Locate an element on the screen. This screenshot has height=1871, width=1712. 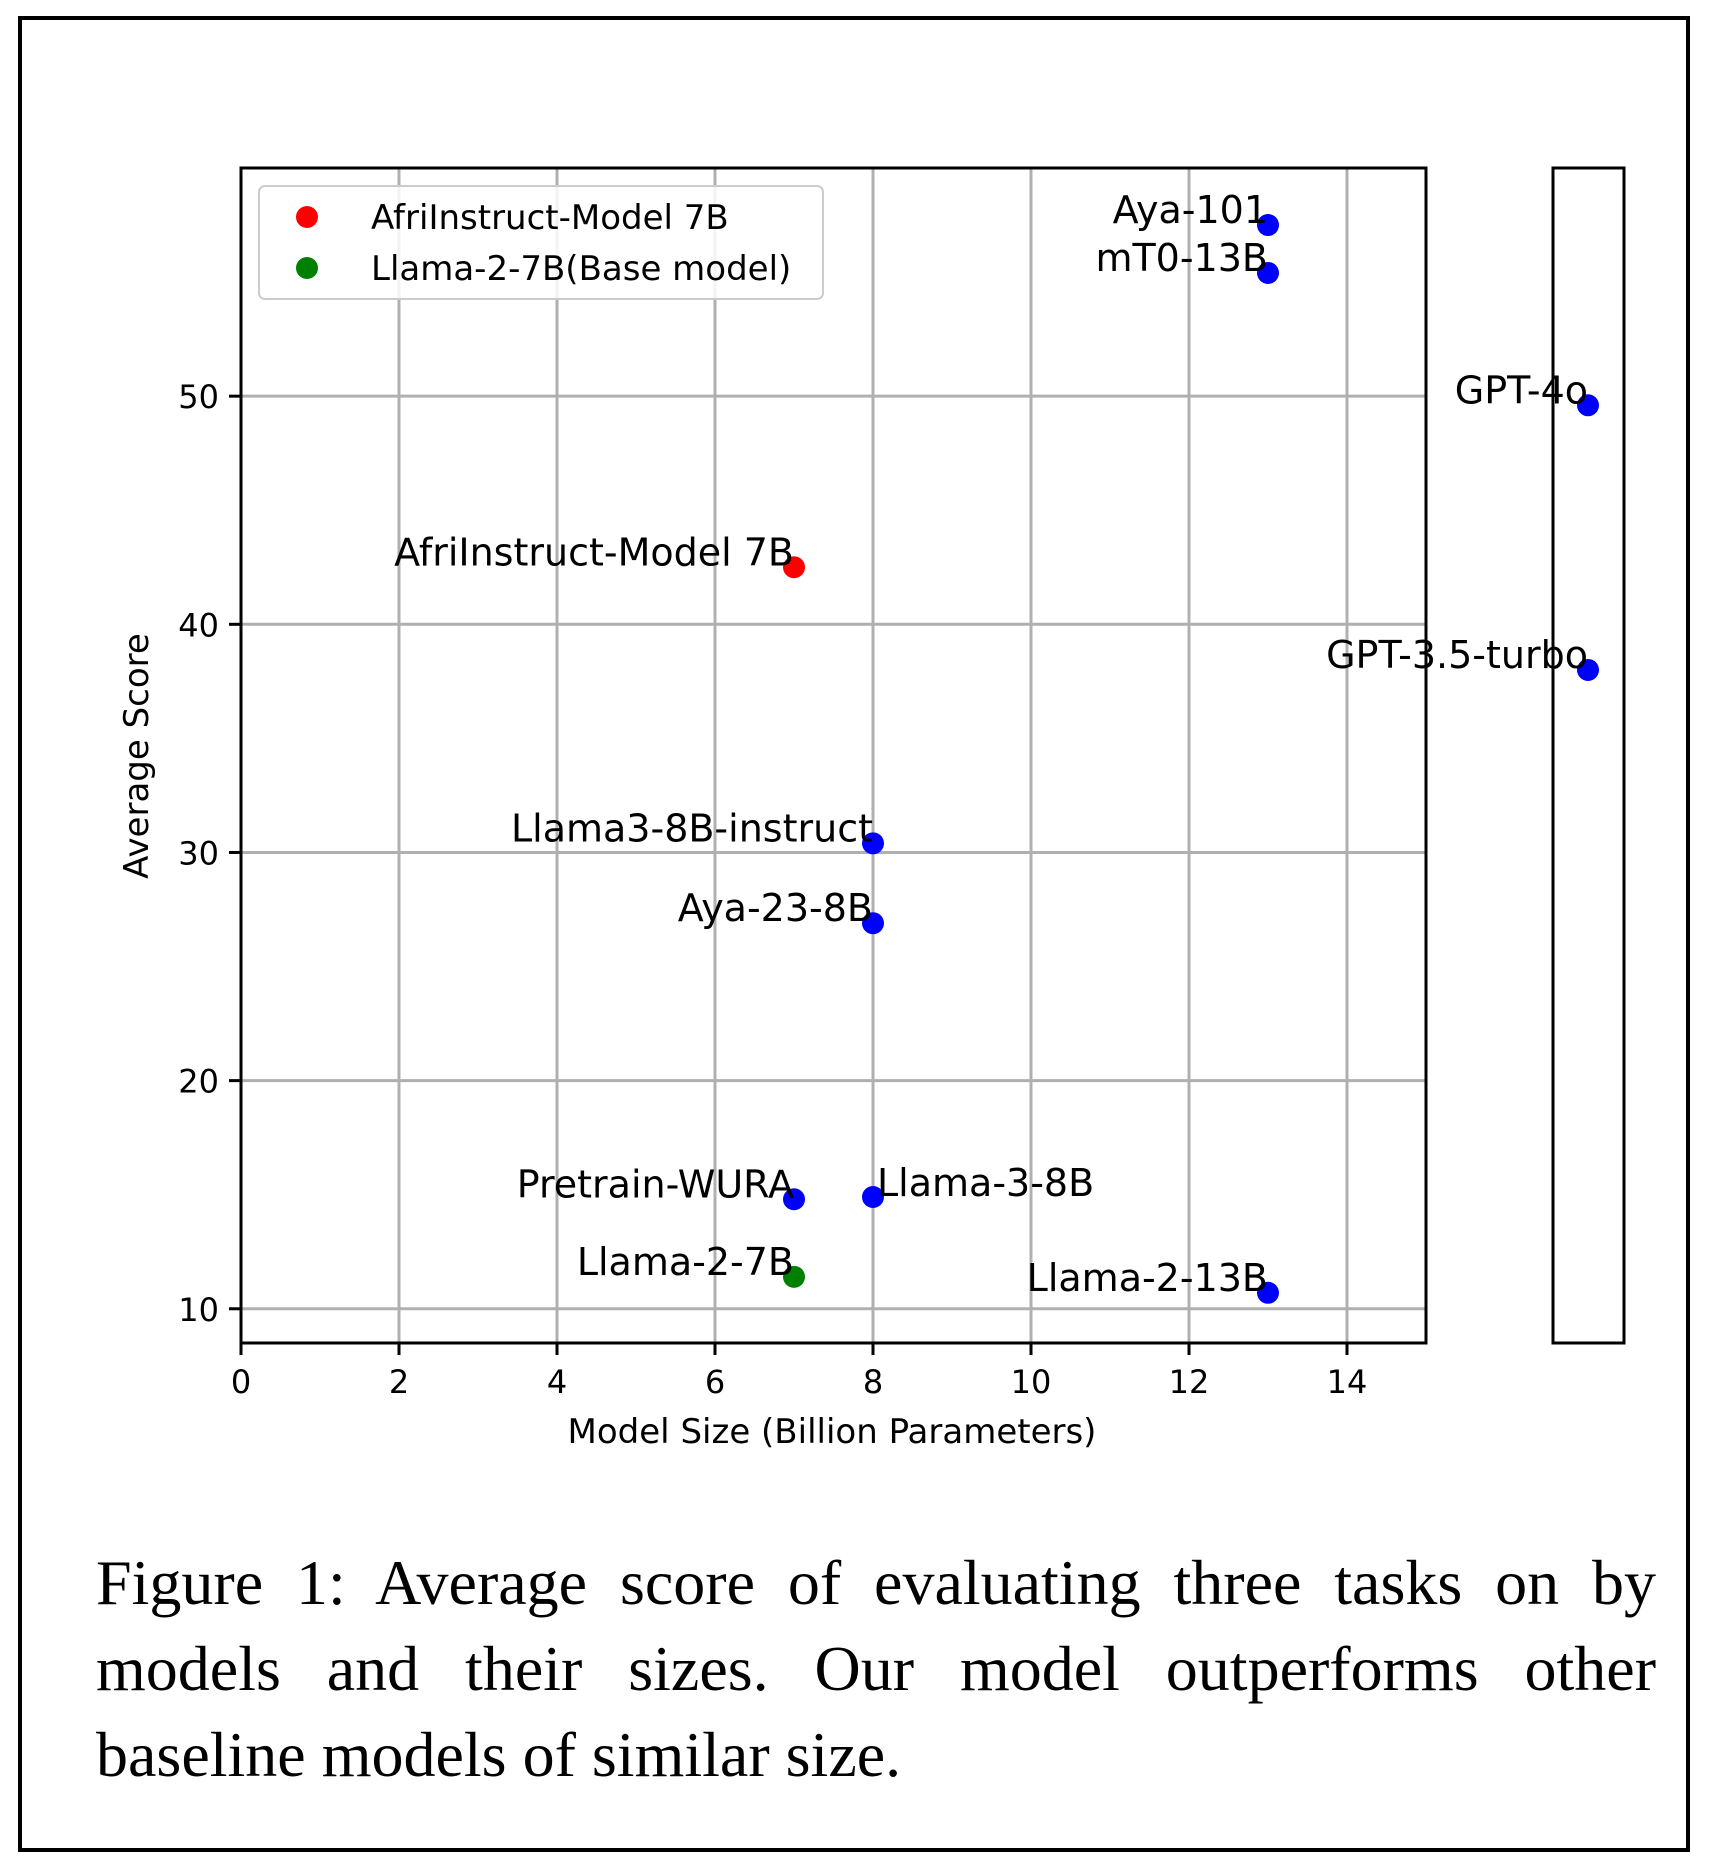
y-axis-label: Average Score is located at coordinates (137, 756).